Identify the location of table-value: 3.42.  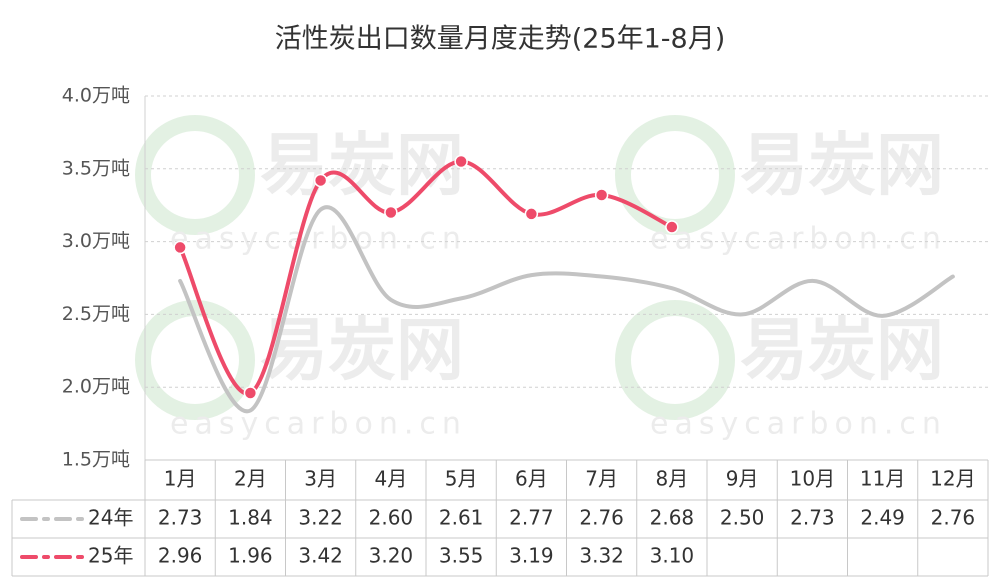
(320, 556).